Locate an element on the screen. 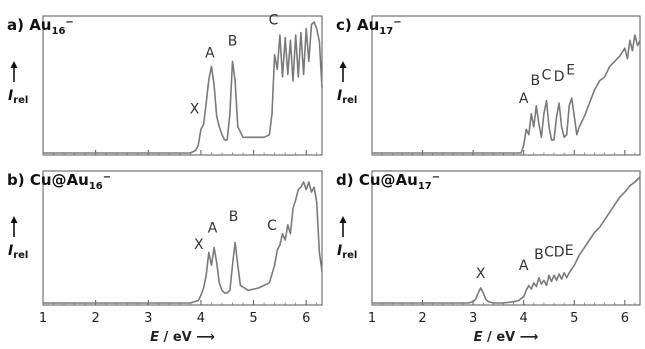 Image resolution: width=645 pixels, height=349 pixels. panel-label: b) Cu@Au16− is located at coordinates (59, 181).